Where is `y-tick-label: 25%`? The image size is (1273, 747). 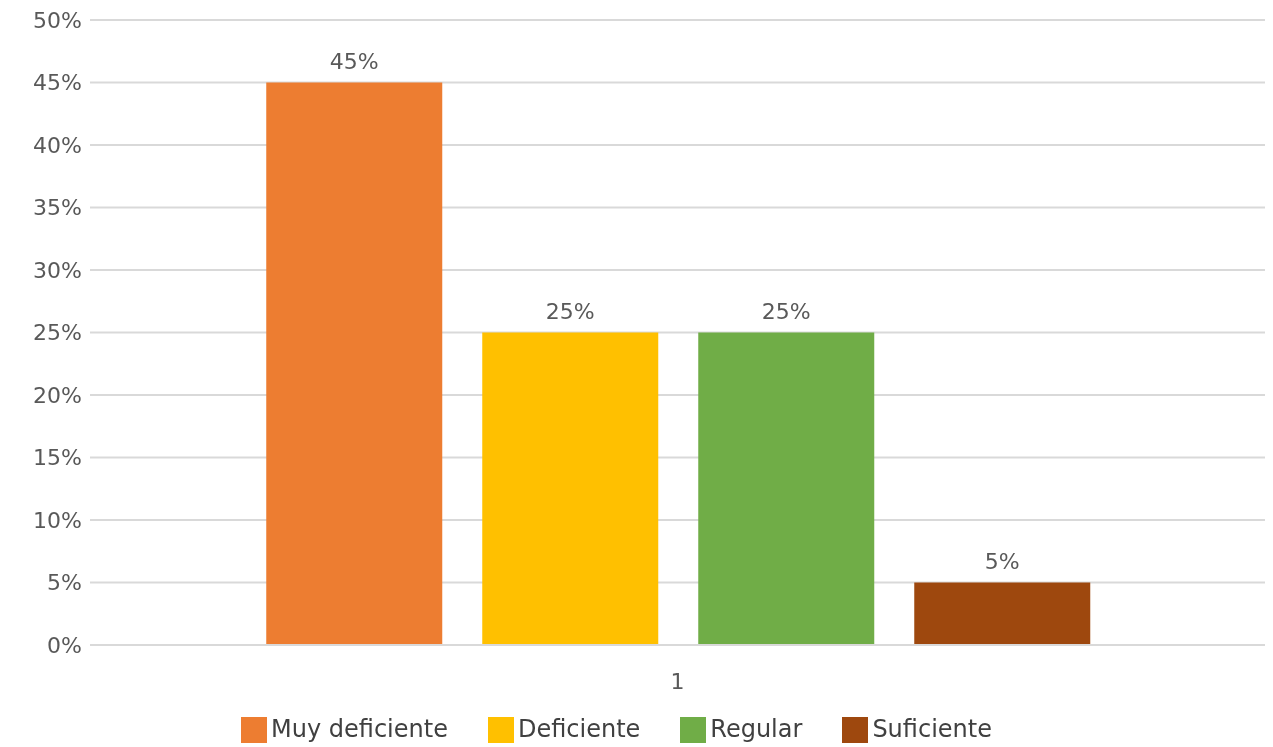 y-tick-label: 25% is located at coordinates (57, 333).